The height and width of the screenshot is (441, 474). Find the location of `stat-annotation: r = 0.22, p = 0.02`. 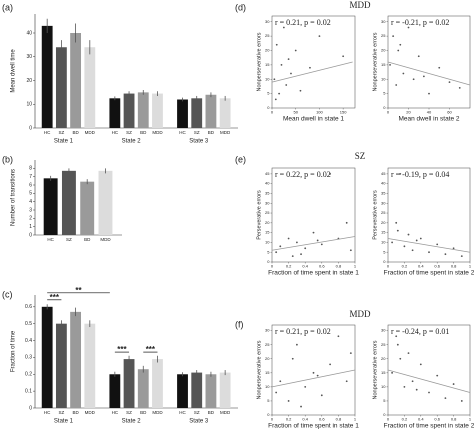

stat-annotation: r = 0.22, p = 0.02 is located at coordinates (303, 174).